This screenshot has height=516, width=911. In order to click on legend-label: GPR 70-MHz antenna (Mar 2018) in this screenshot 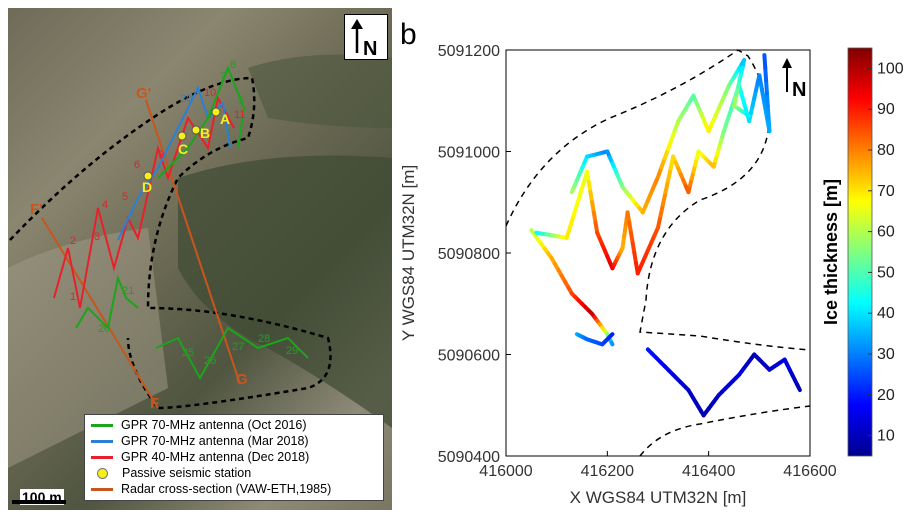, I will do `click(215, 441)`.